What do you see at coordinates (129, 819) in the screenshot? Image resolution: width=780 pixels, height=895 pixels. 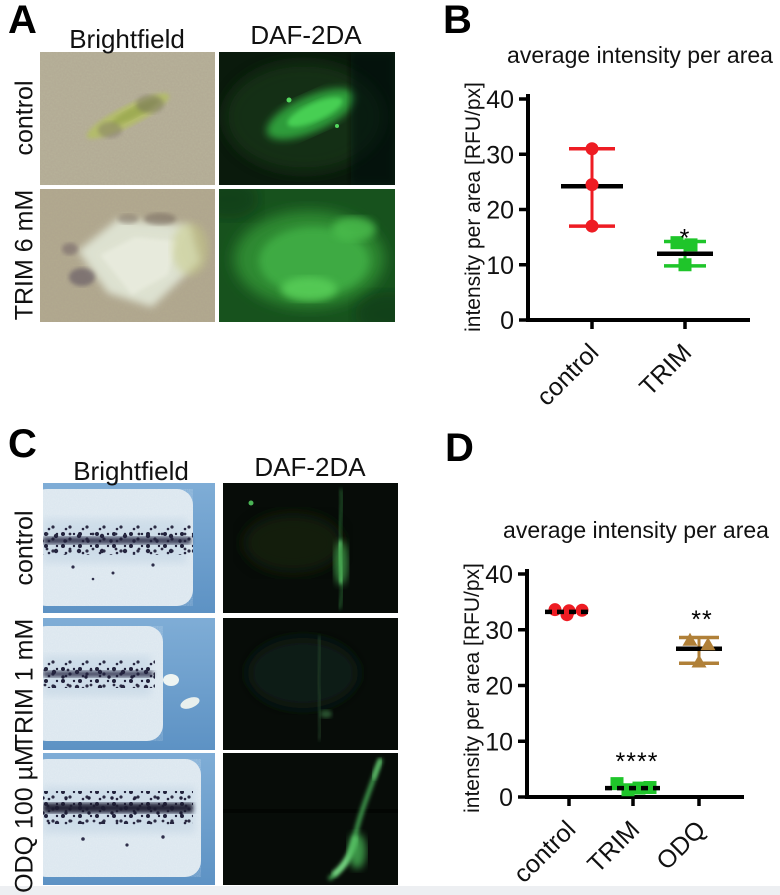 I see `panel-c-odq-brightfield-image` at bounding box center [129, 819].